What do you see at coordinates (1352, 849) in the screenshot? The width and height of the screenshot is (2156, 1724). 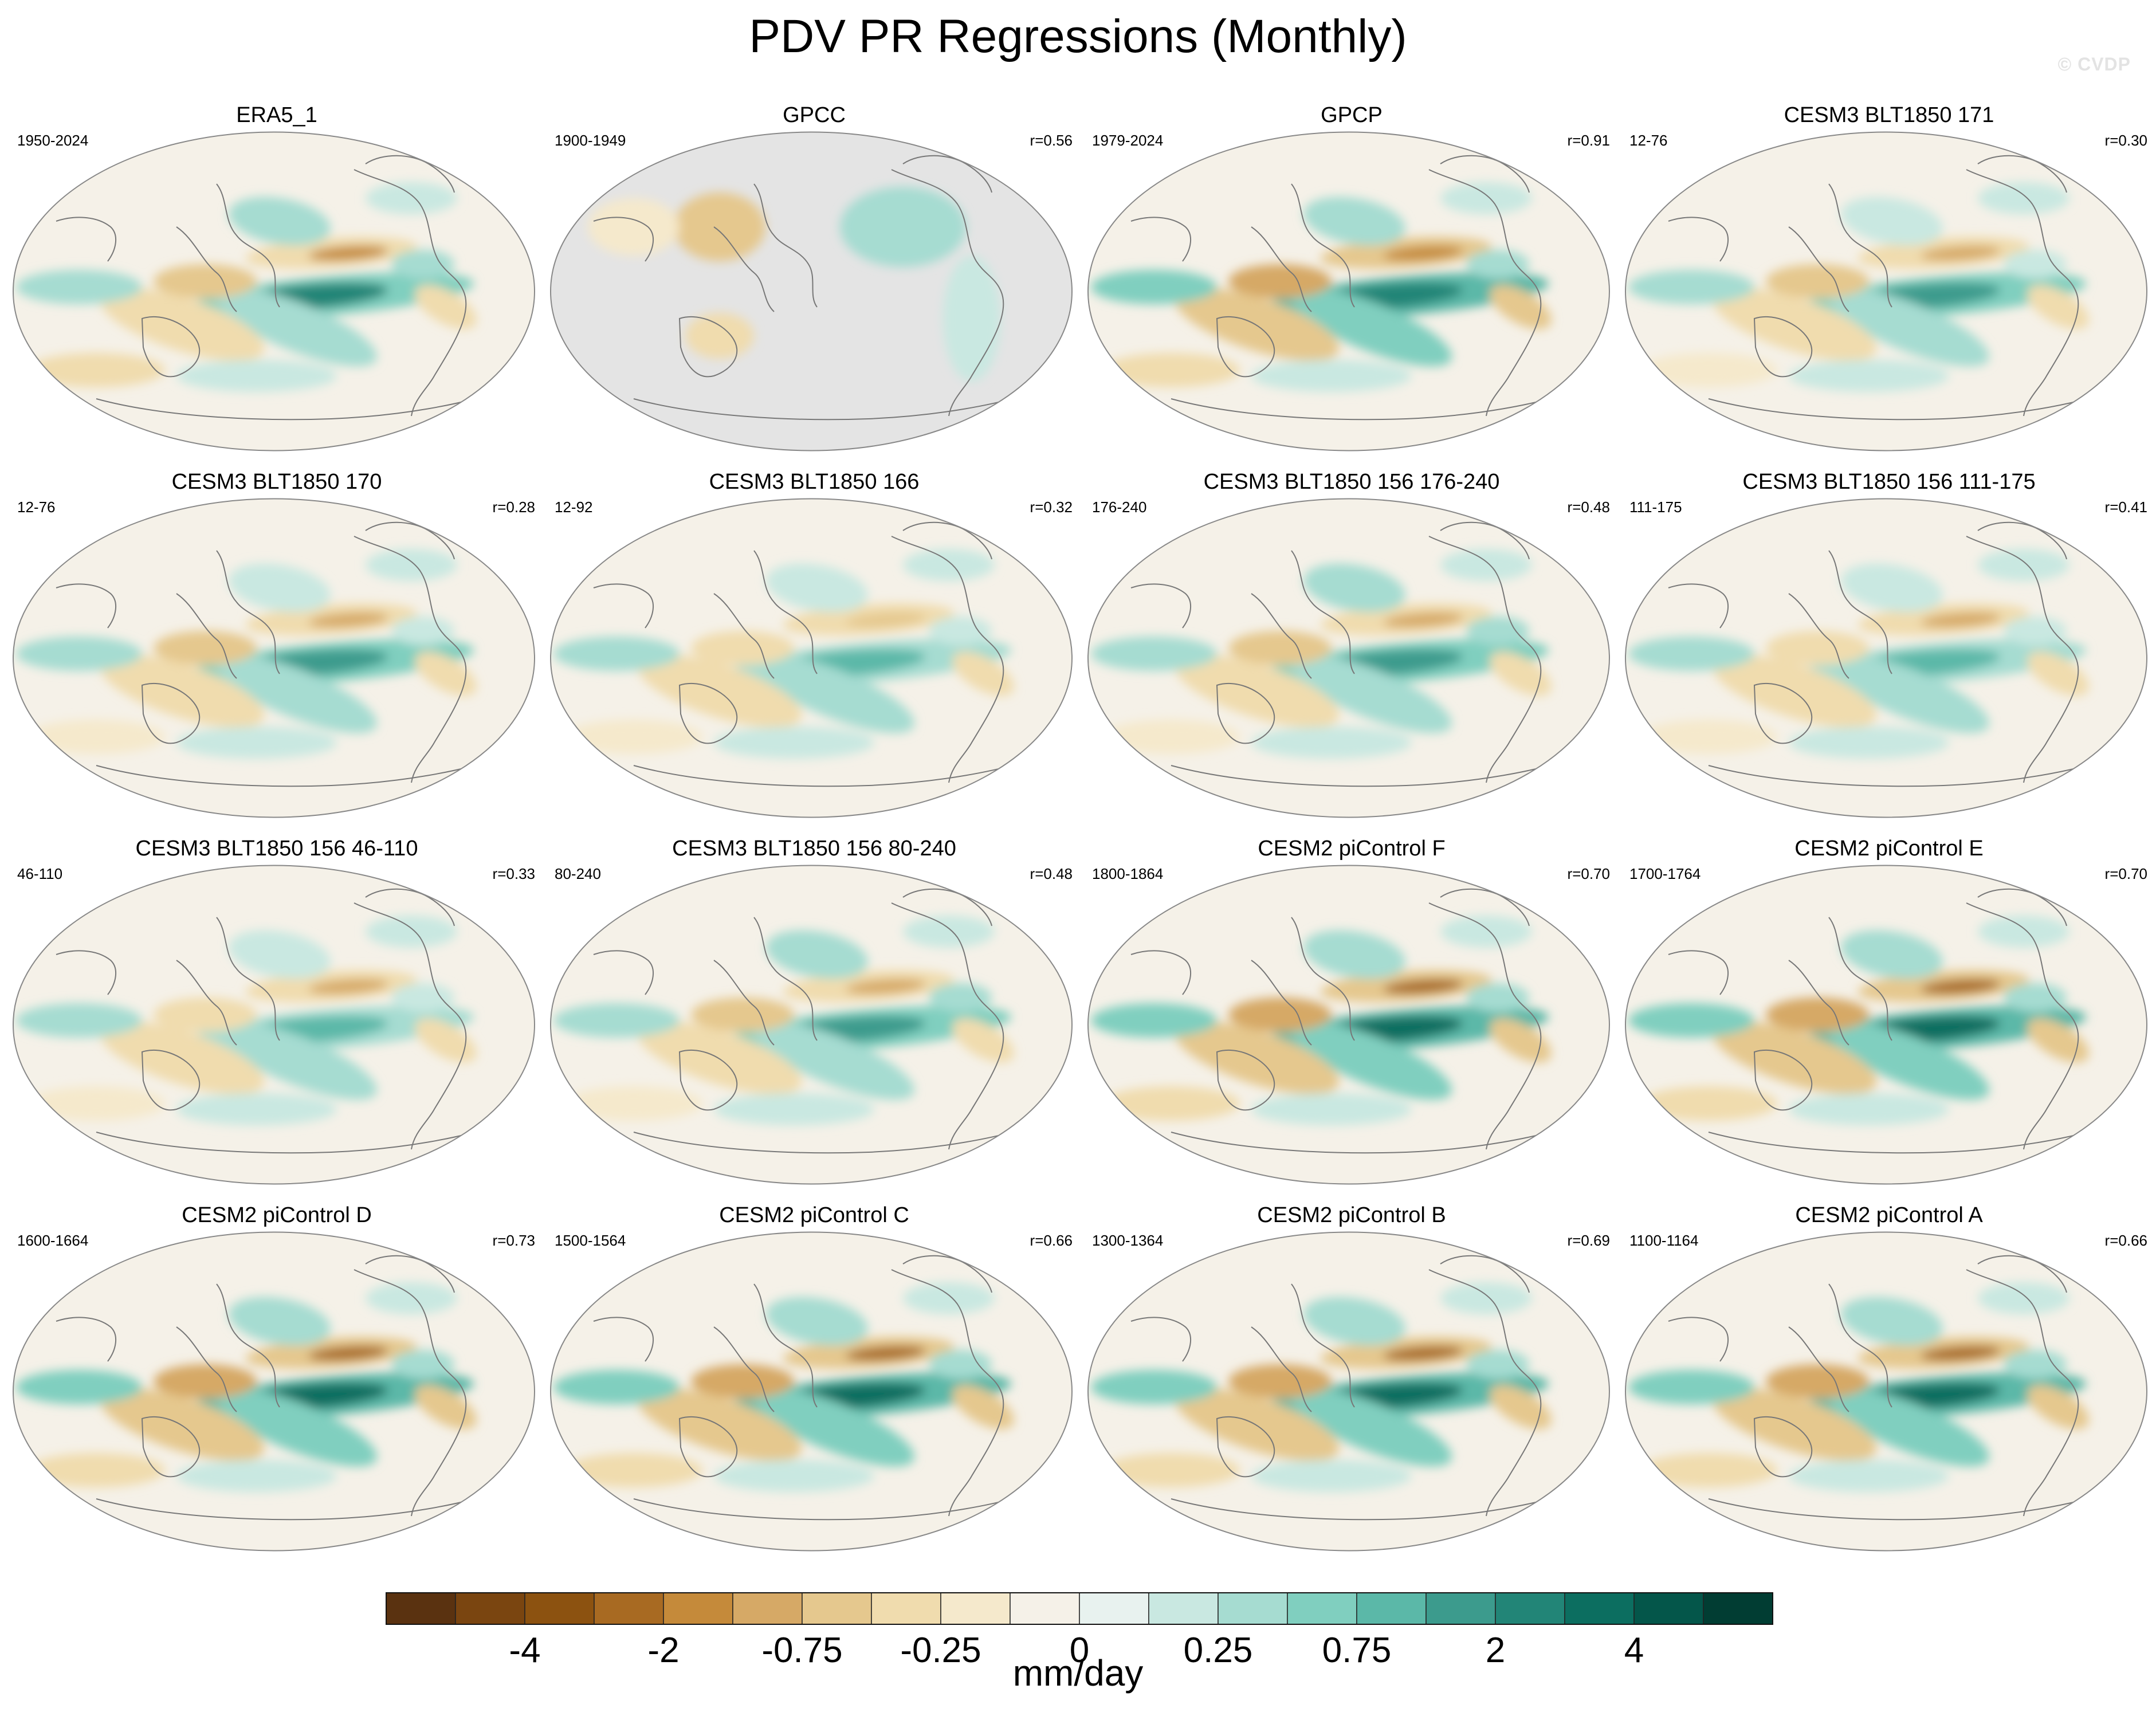 I see `panel-title: CESM2 piControl F` at bounding box center [1352, 849].